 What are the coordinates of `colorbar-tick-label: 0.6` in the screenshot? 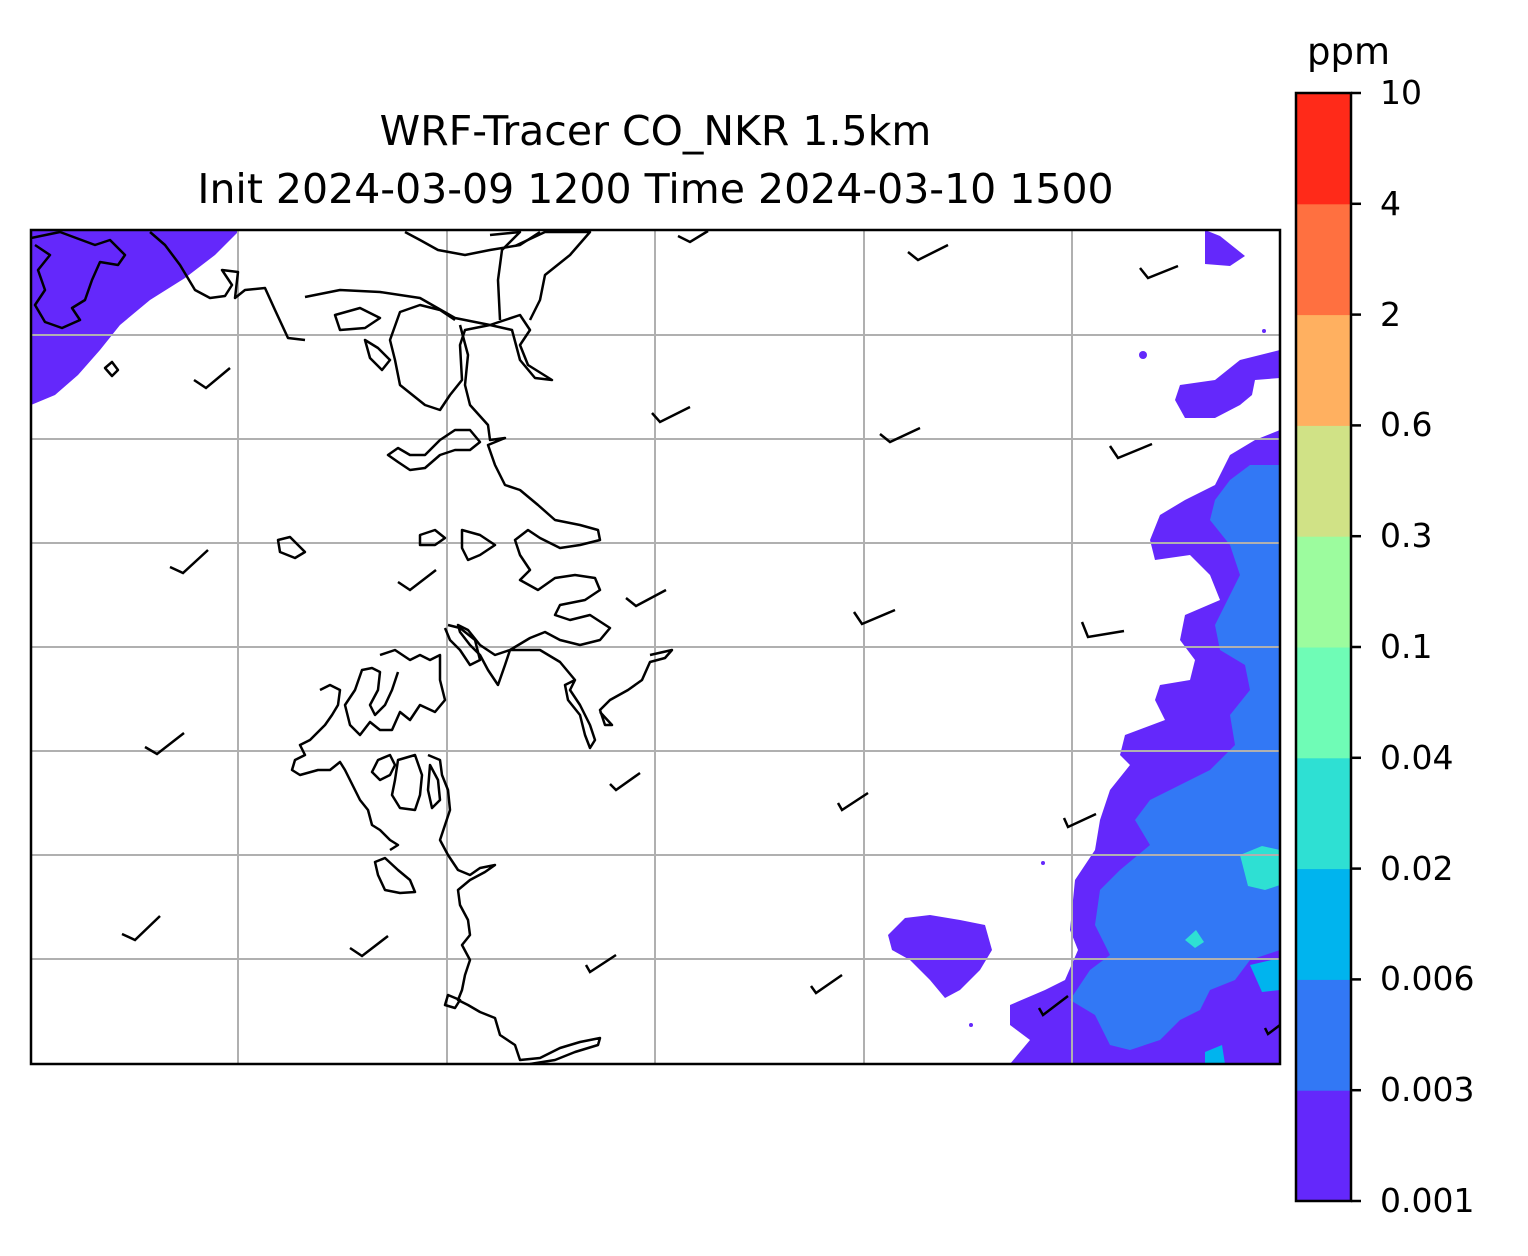 It's located at (1406, 425).